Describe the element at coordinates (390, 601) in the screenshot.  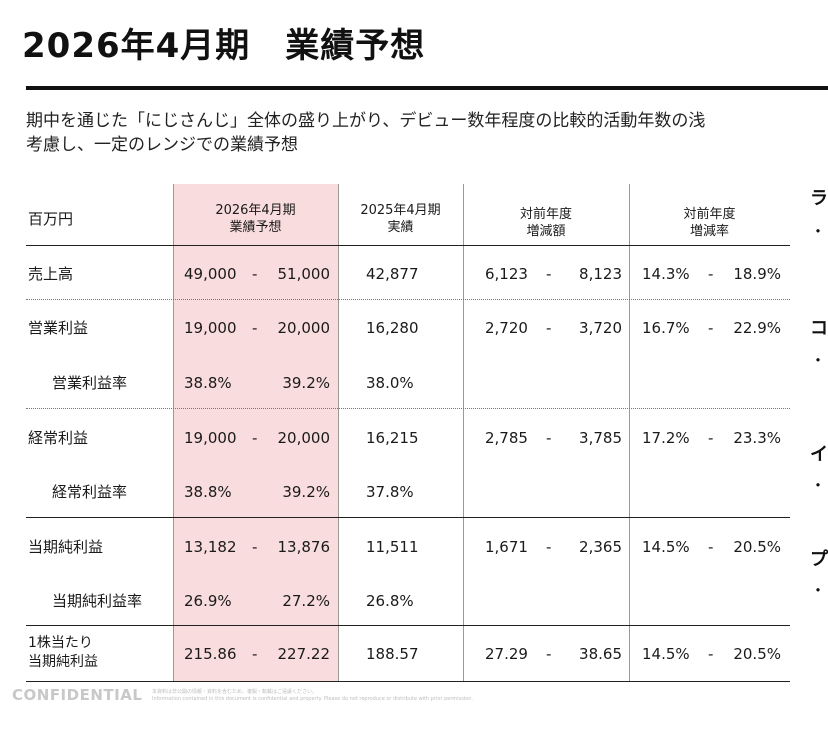
I see `actual-value: 26.8%` at that location.